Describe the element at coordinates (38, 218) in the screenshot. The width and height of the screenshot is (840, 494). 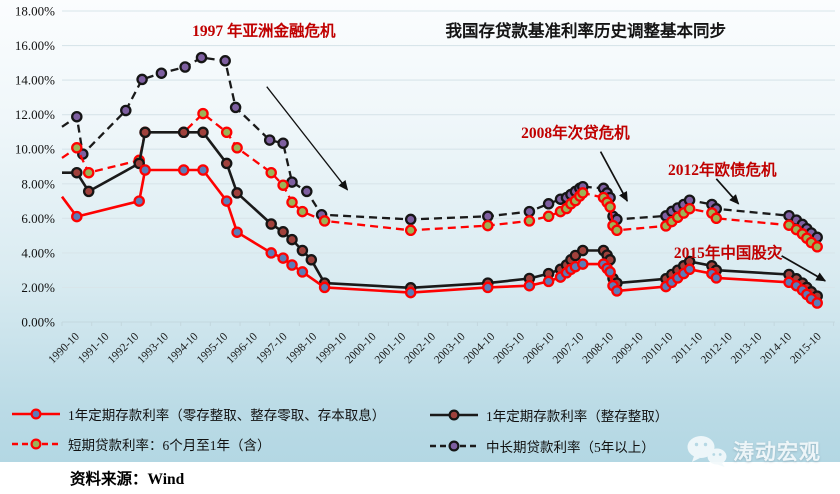
I see `svg-text: 6.00%` at that location.